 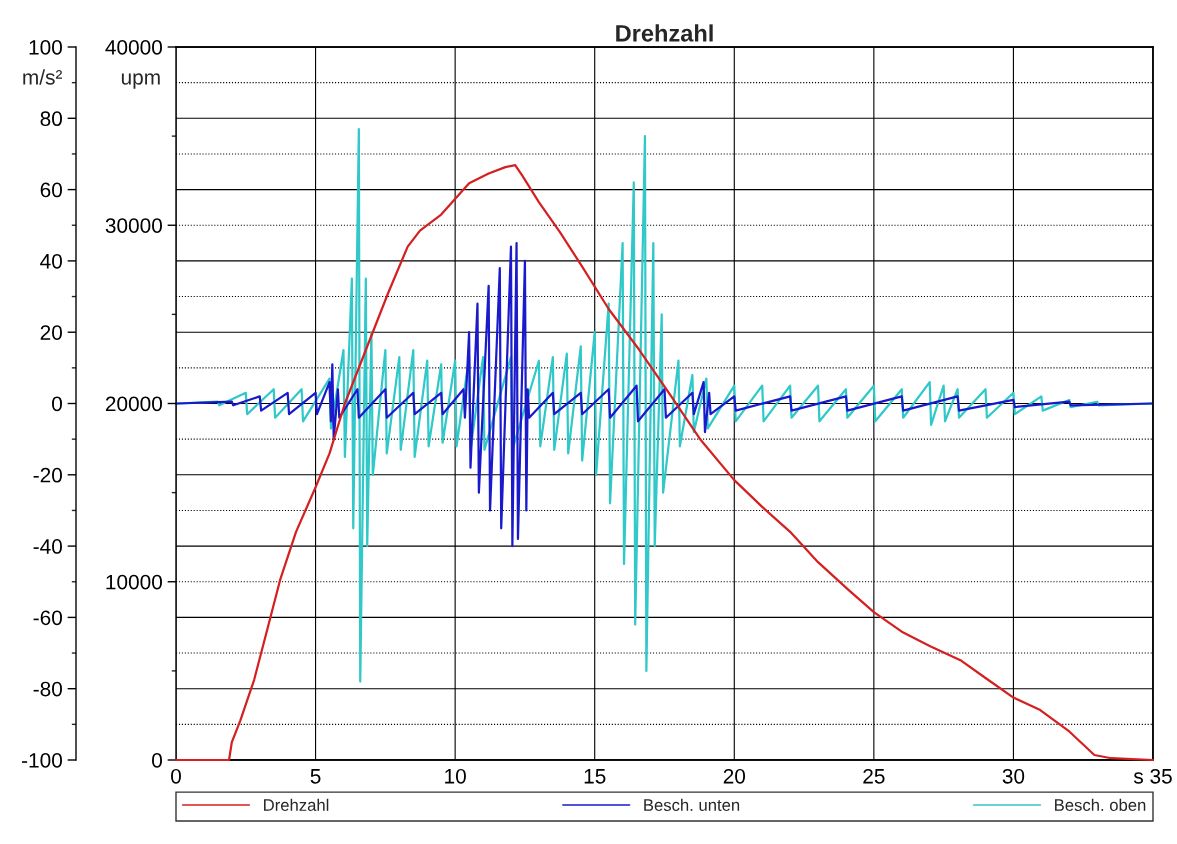 What do you see at coordinates (134, 582) in the screenshot?
I see `y2-tick-label: 10000` at bounding box center [134, 582].